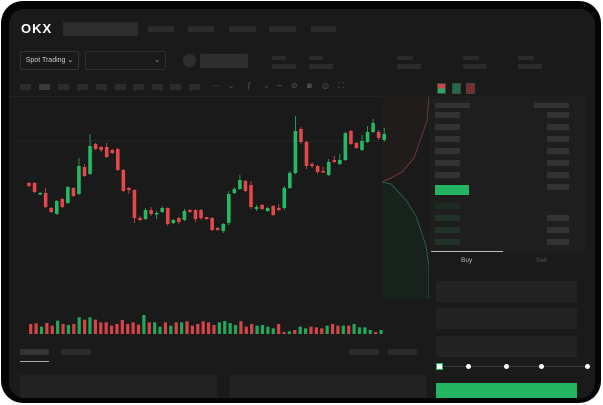 The height and width of the screenshot is (405, 603). What do you see at coordinates (219, 96) in the screenshot?
I see `divider` at bounding box center [219, 96].